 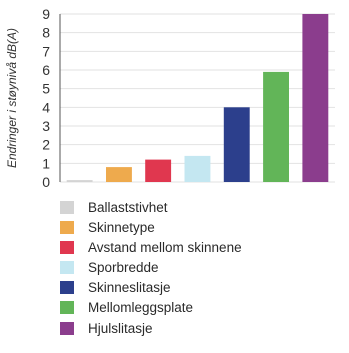 What do you see at coordinates (46, 51) in the screenshot?
I see `y-tick-label: 7` at bounding box center [46, 51].